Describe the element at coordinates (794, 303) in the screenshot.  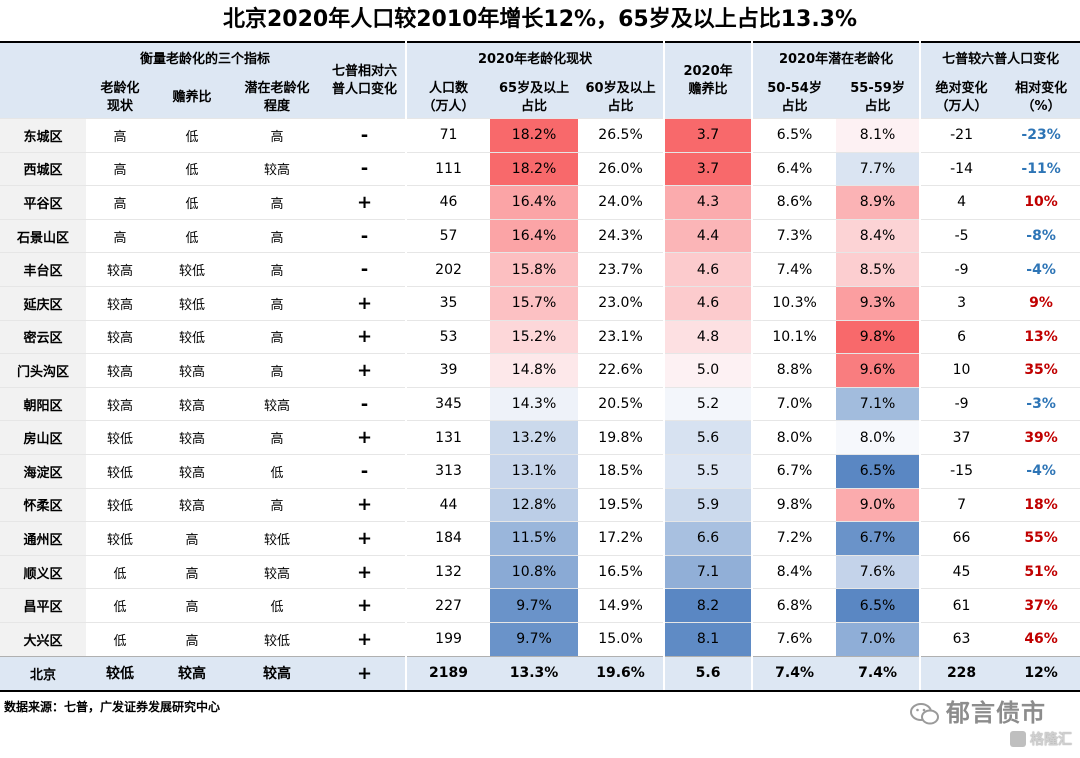
I see `cell-p50: 10.3%` at that location.